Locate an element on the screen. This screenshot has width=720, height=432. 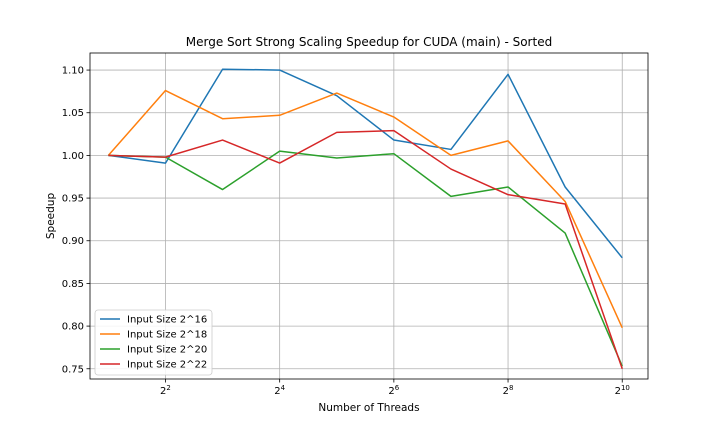
x-tick-label: 24 is located at coordinates (279, 390).